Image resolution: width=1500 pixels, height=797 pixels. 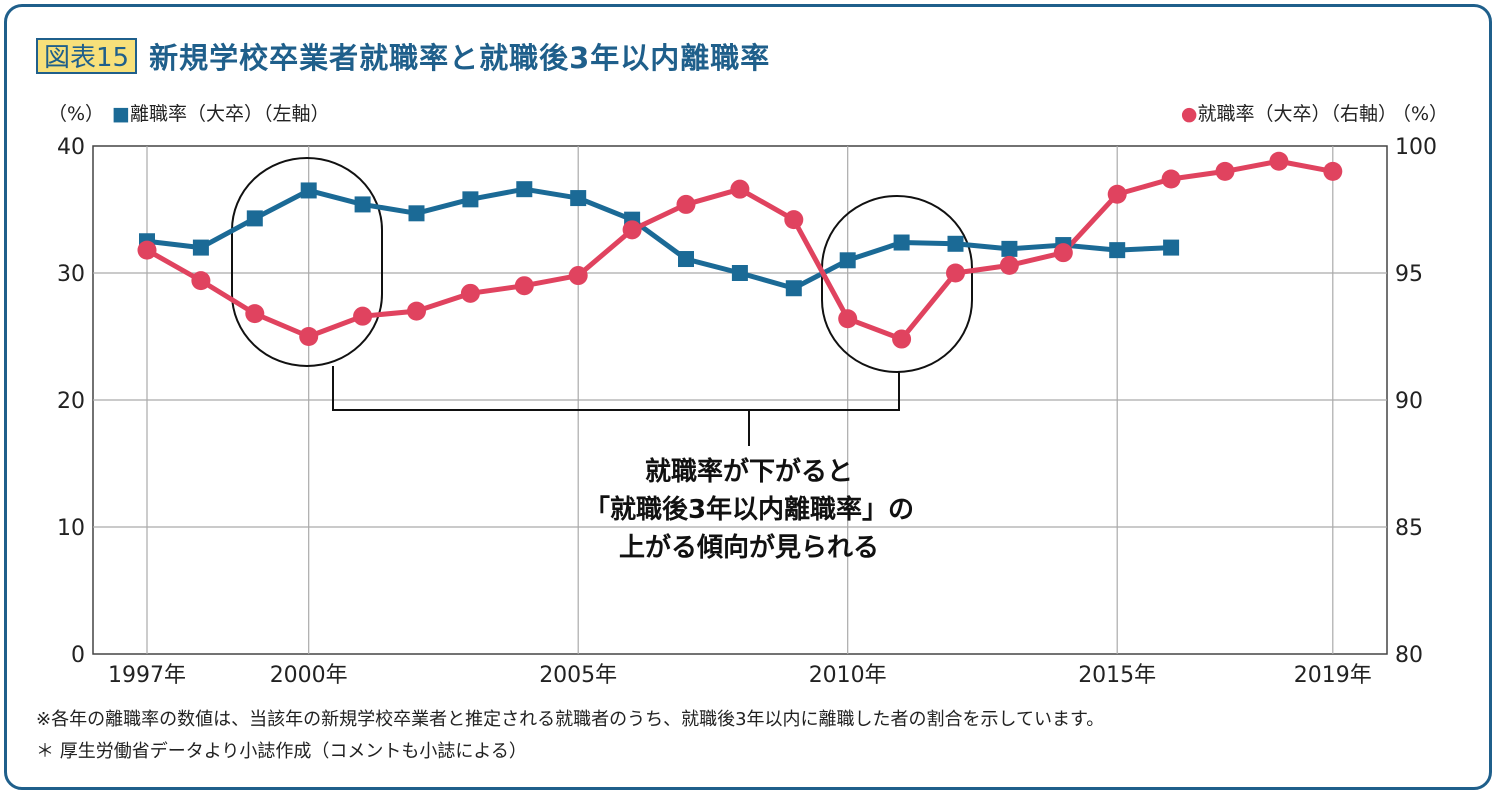 I want to click on x-tick-label: 2000年, so click(x=309, y=675).